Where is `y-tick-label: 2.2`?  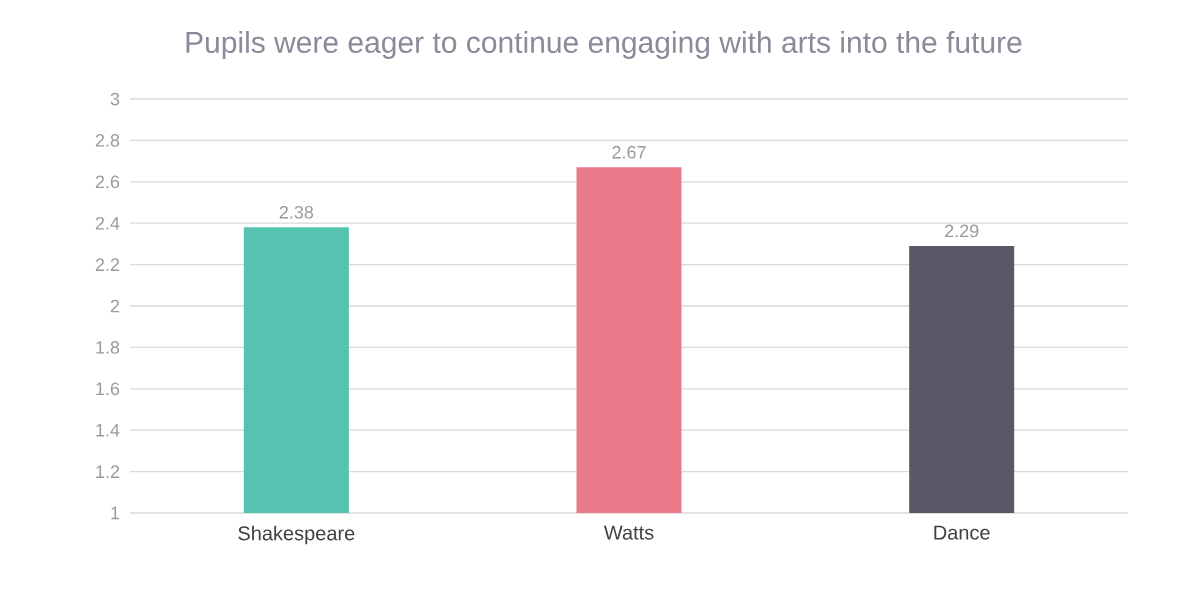 y-tick-label: 2.2 is located at coordinates (107, 264).